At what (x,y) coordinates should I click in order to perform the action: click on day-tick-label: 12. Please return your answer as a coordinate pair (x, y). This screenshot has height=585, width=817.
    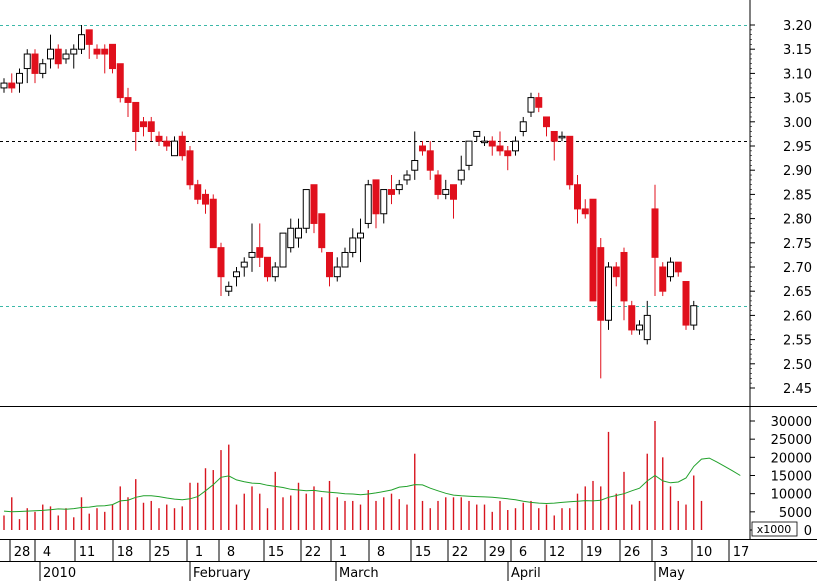
    Looking at the image, I should click on (557, 552).